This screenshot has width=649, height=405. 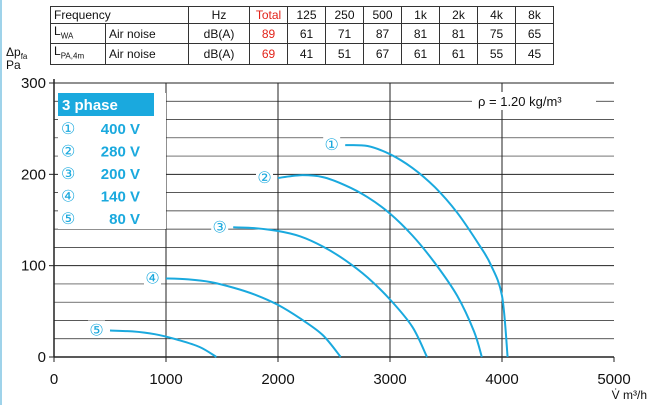 What do you see at coordinates (24, 56) in the screenshot?
I see `y-axis-title-sub: fa` at bounding box center [24, 56].